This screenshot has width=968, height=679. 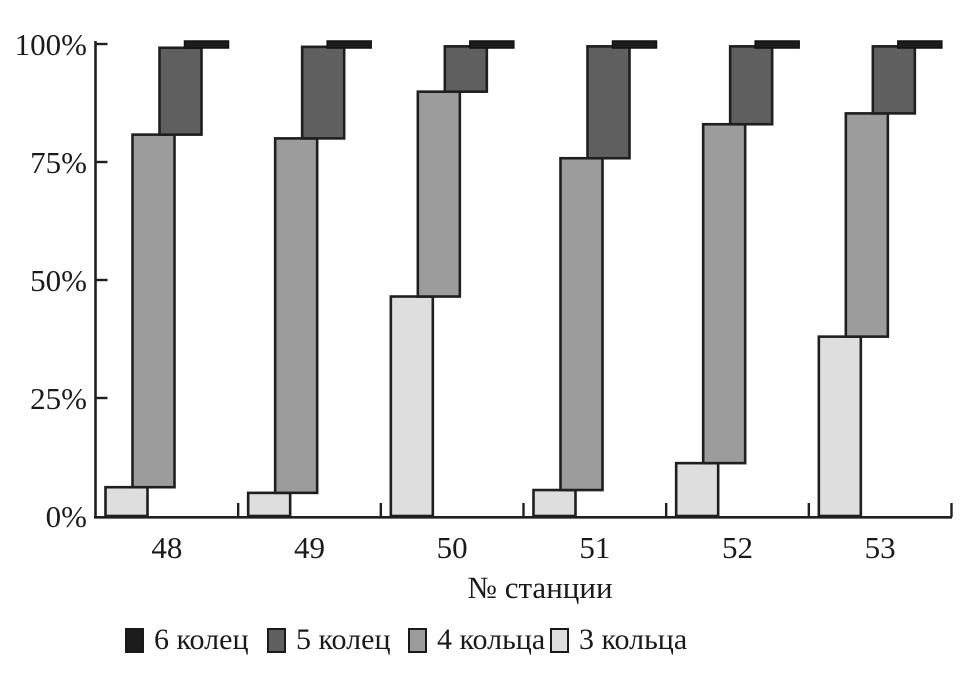 I want to click on bar-segment-48-3-кольца, so click(x=126, y=501).